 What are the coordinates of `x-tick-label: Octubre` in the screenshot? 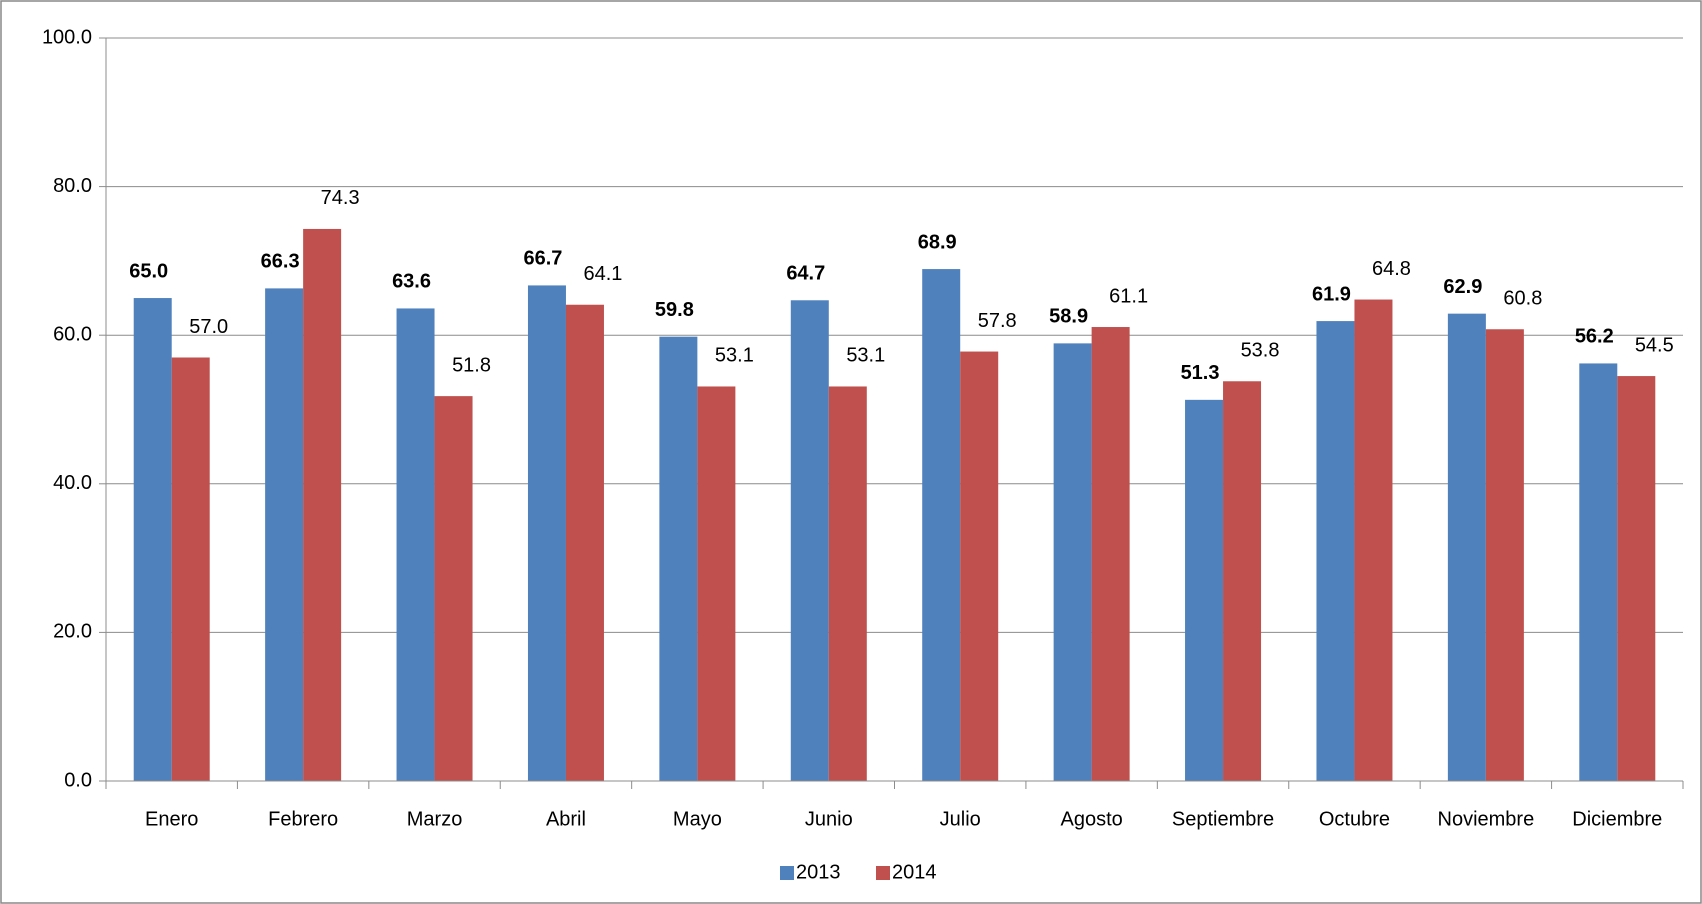 It's located at (1354, 819).